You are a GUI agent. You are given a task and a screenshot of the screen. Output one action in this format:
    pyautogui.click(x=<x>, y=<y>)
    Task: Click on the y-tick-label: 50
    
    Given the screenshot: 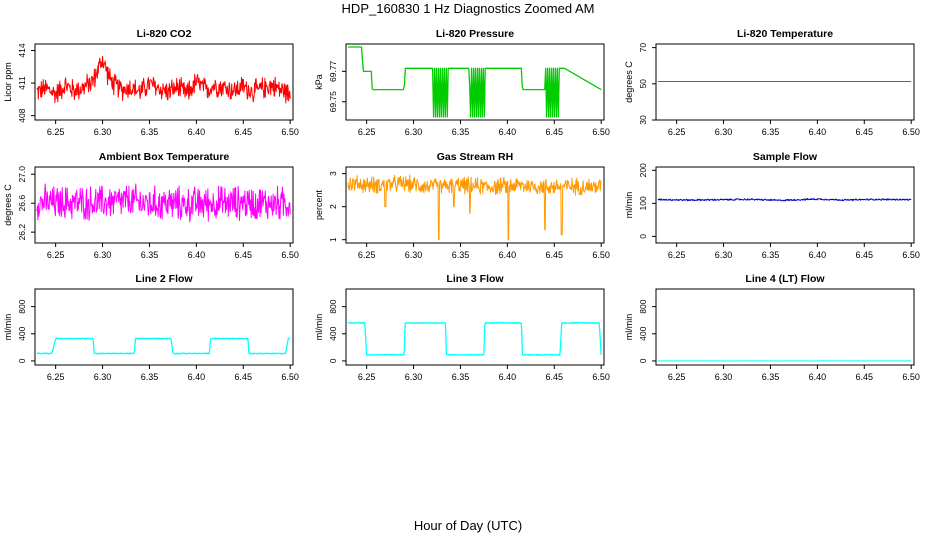 What is the action you would take?
    pyautogui.click(x=643, y=84)
    